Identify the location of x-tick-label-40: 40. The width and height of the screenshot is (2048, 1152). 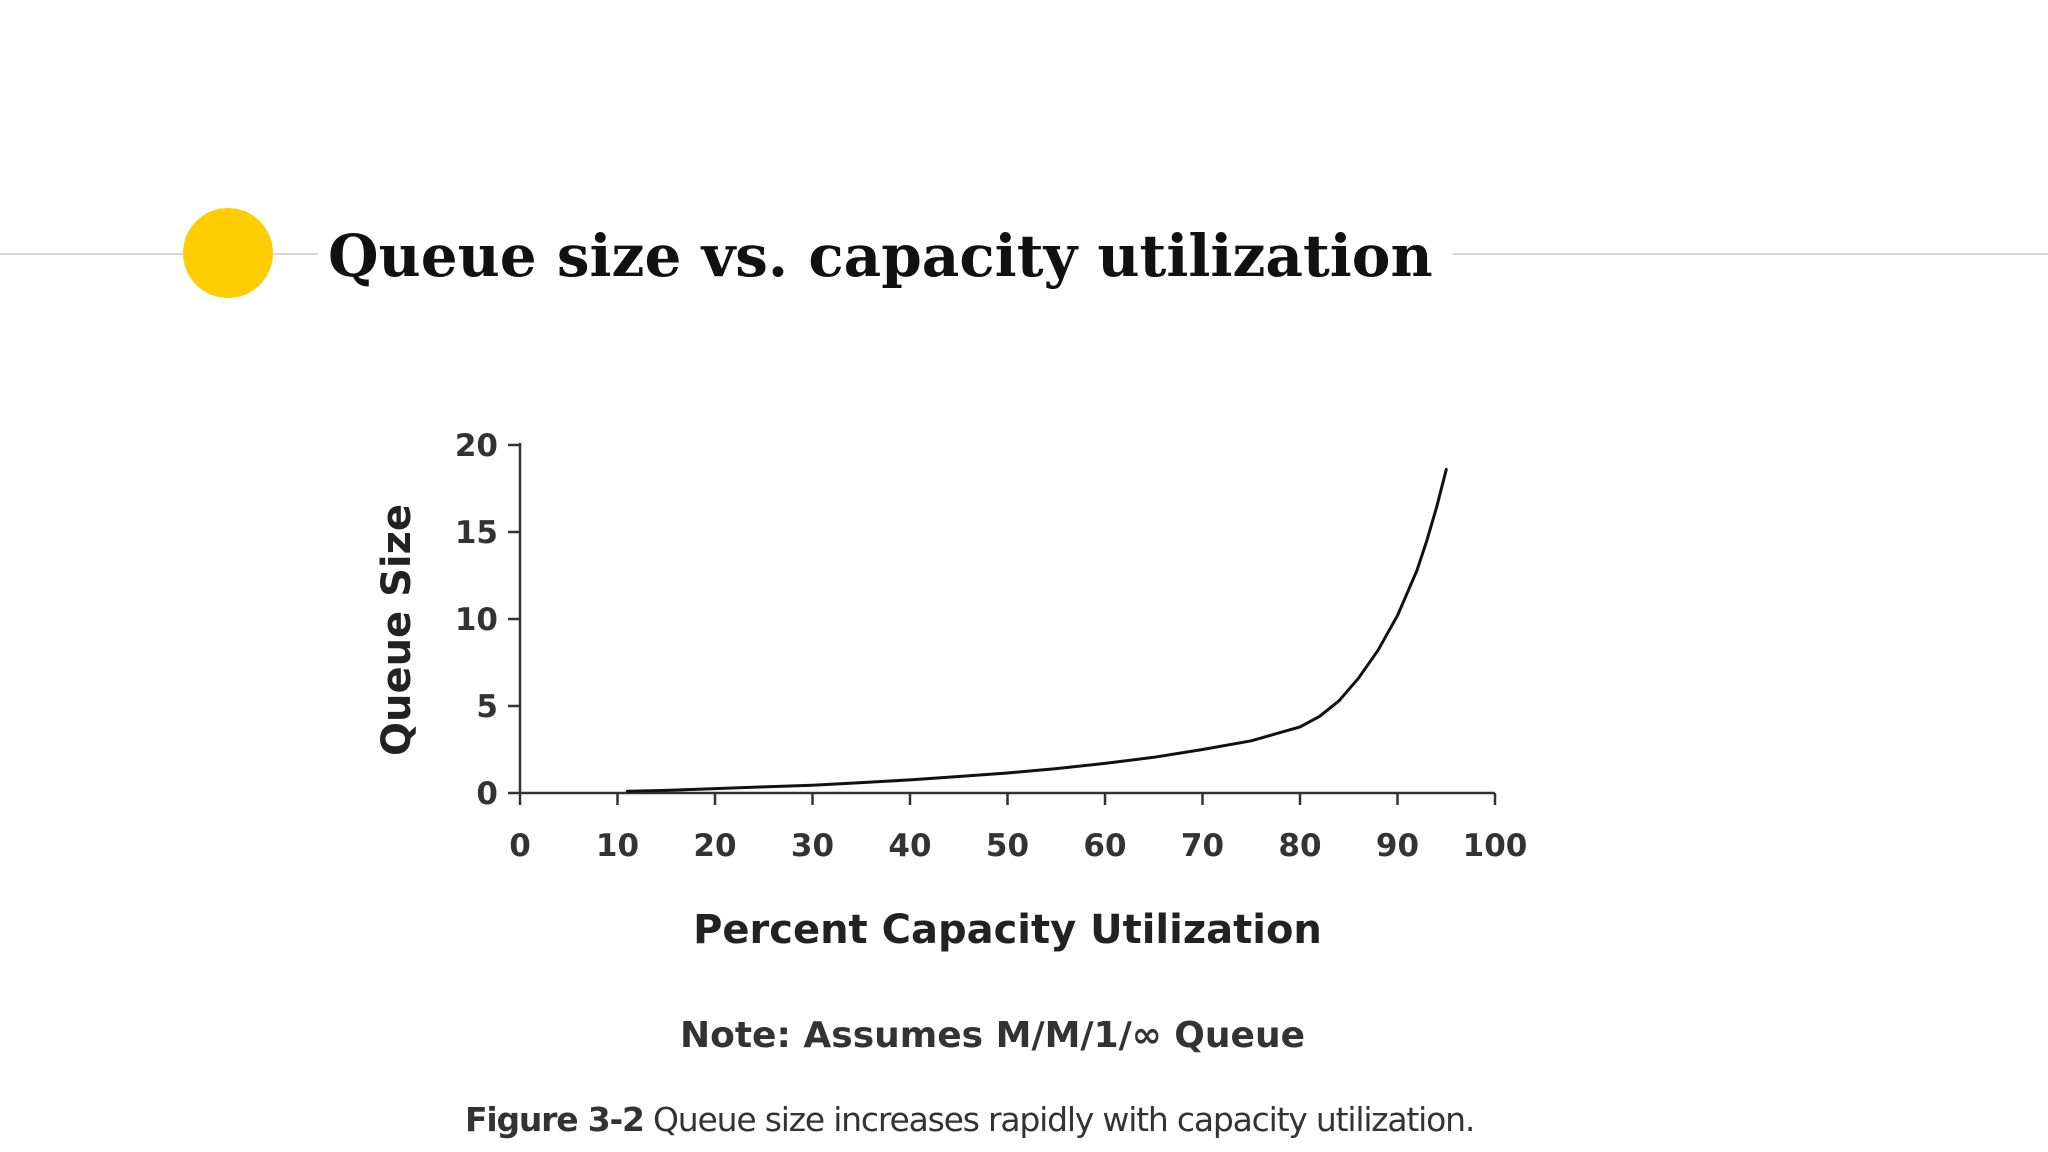
(909, 846).